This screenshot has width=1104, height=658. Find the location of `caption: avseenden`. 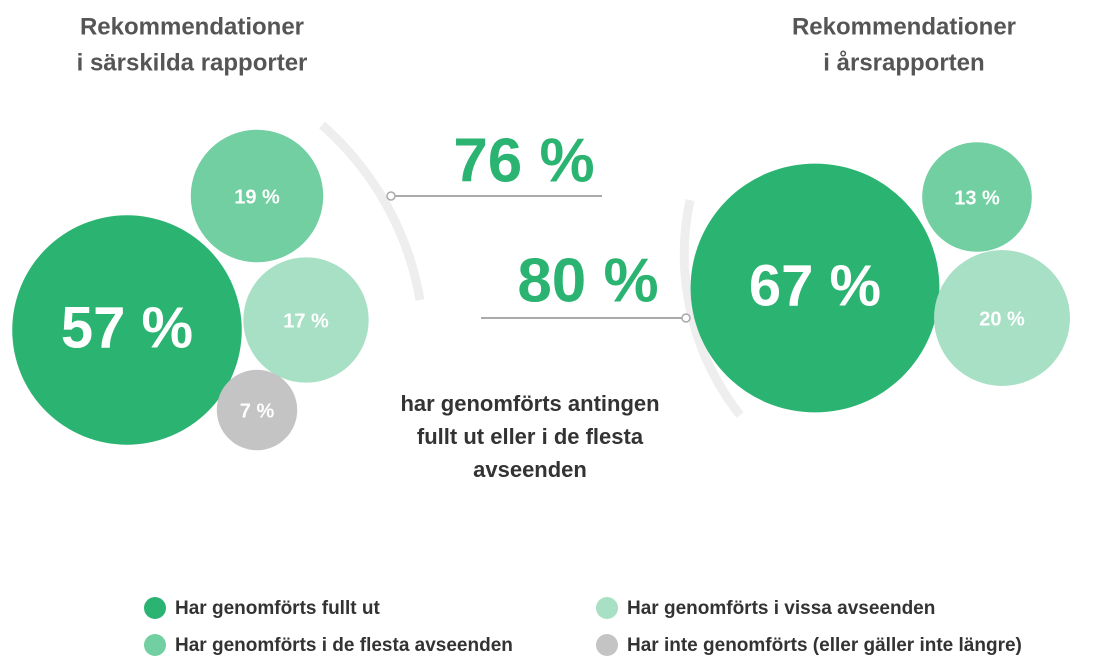

caption: avseenden is located at coordinates (530, 469).